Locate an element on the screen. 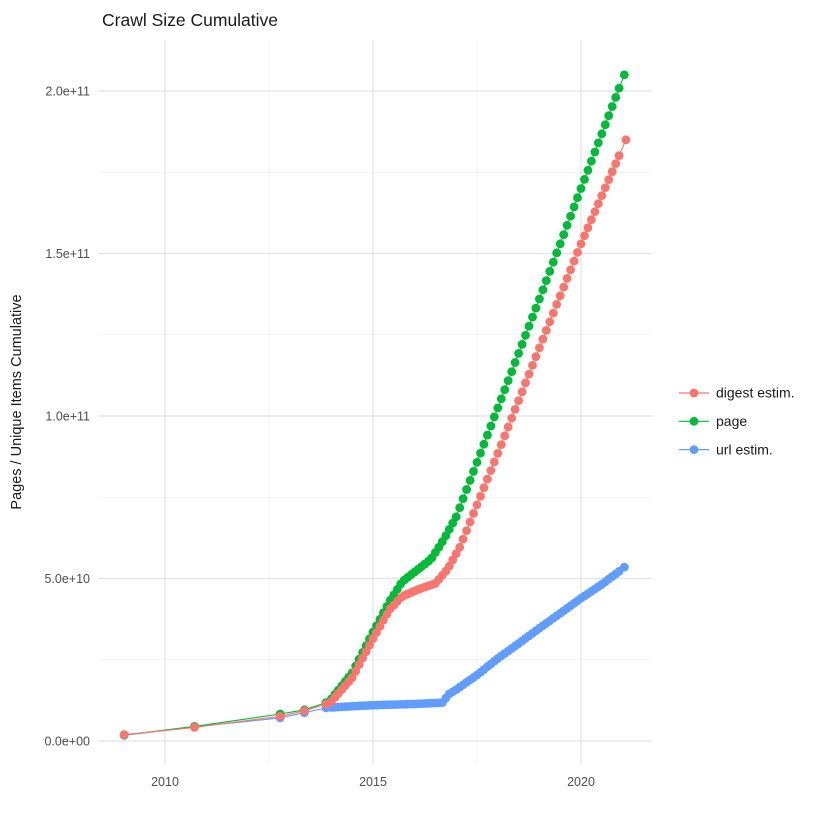  x-tick-label: 2020 is located at coordinates (581, 782).